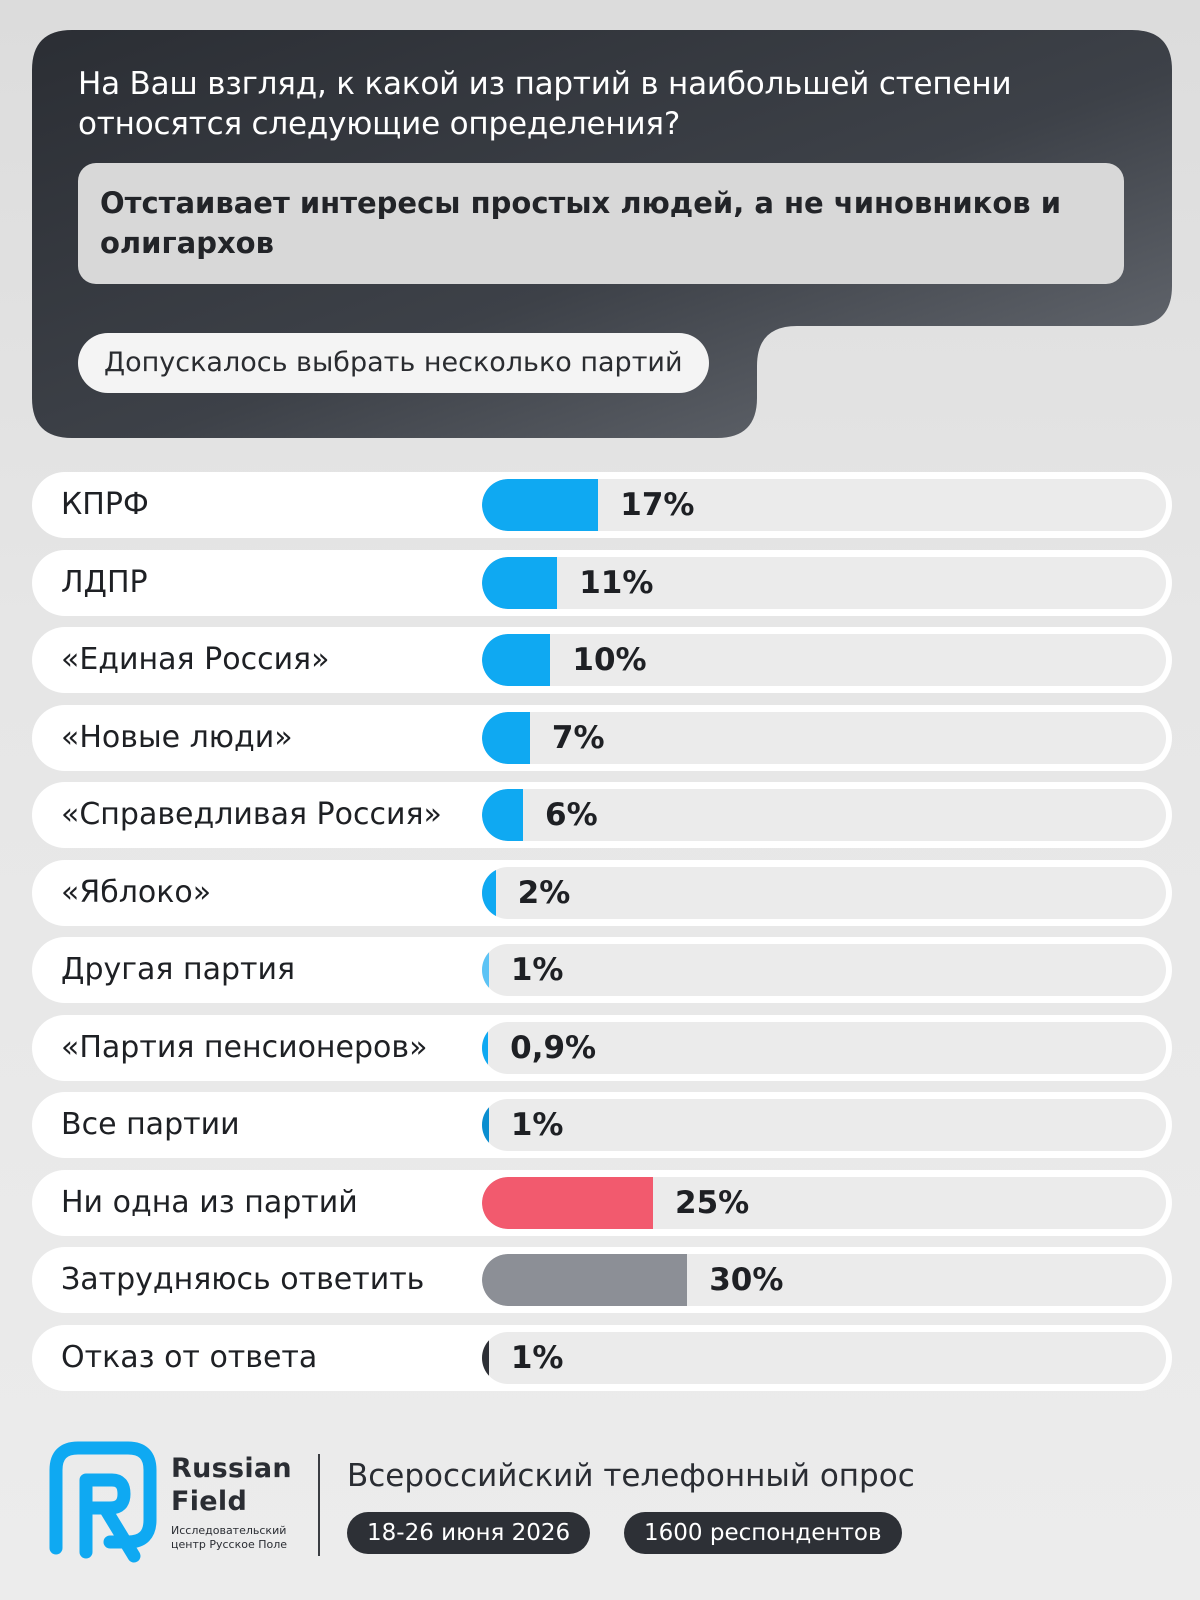  What do you see at coordinates (824, 505) in the screenshot?
I see `bar-track: 17%` at bounding box center [824, 505].